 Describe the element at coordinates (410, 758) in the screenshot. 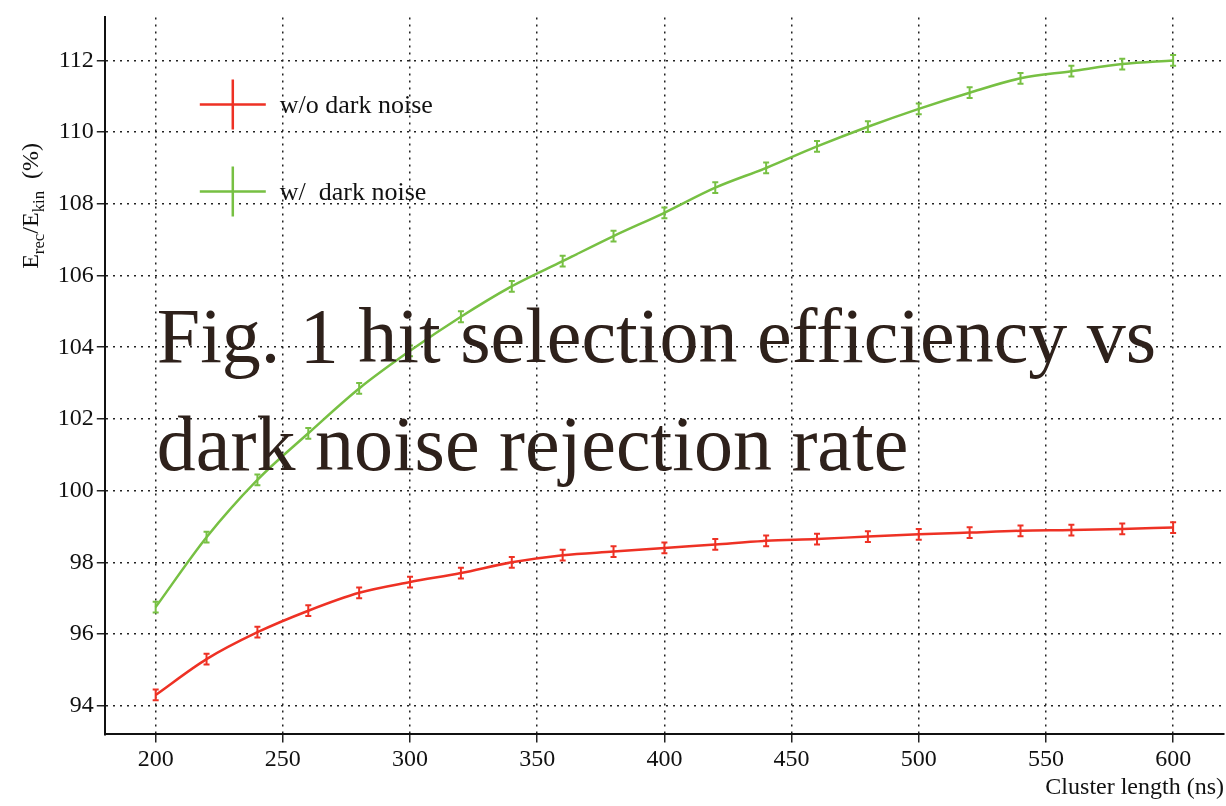

I see `x-tick-label: 300` at that location.